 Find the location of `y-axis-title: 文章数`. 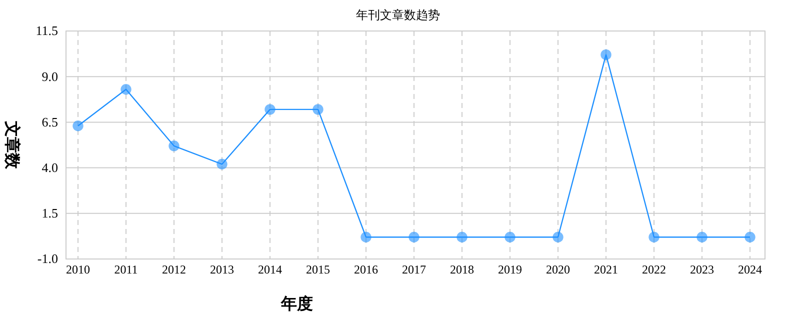

y-axis-title: 文章数 is located at coordinates (12, 145).